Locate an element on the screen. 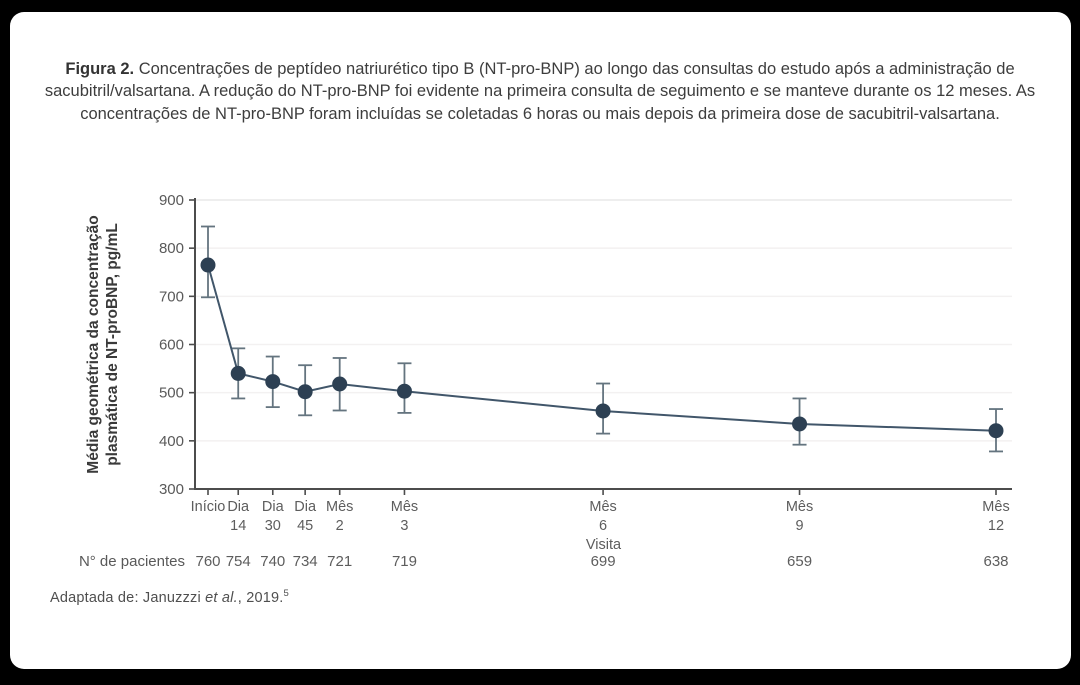  x-tick-label-4-line0: Mês is located at coordinates (339, 507).